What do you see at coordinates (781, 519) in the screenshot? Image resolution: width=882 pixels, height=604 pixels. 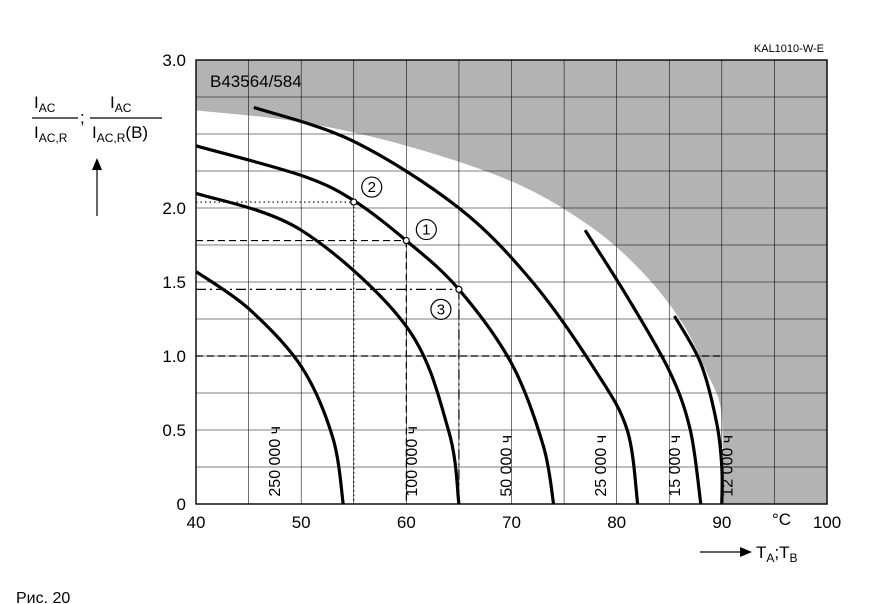 I see `x-unit: °C` at bounding box center [781, 519].